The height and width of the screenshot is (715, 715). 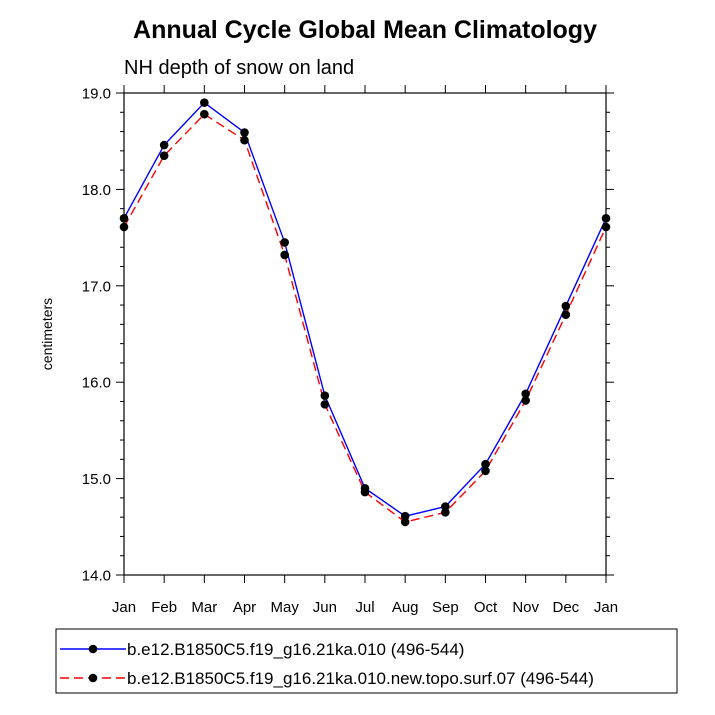 What do you see at coordinates (47, 334) in the screenshot?
I see `y-axis-label: centimeters` at bounding box center [47, 334].